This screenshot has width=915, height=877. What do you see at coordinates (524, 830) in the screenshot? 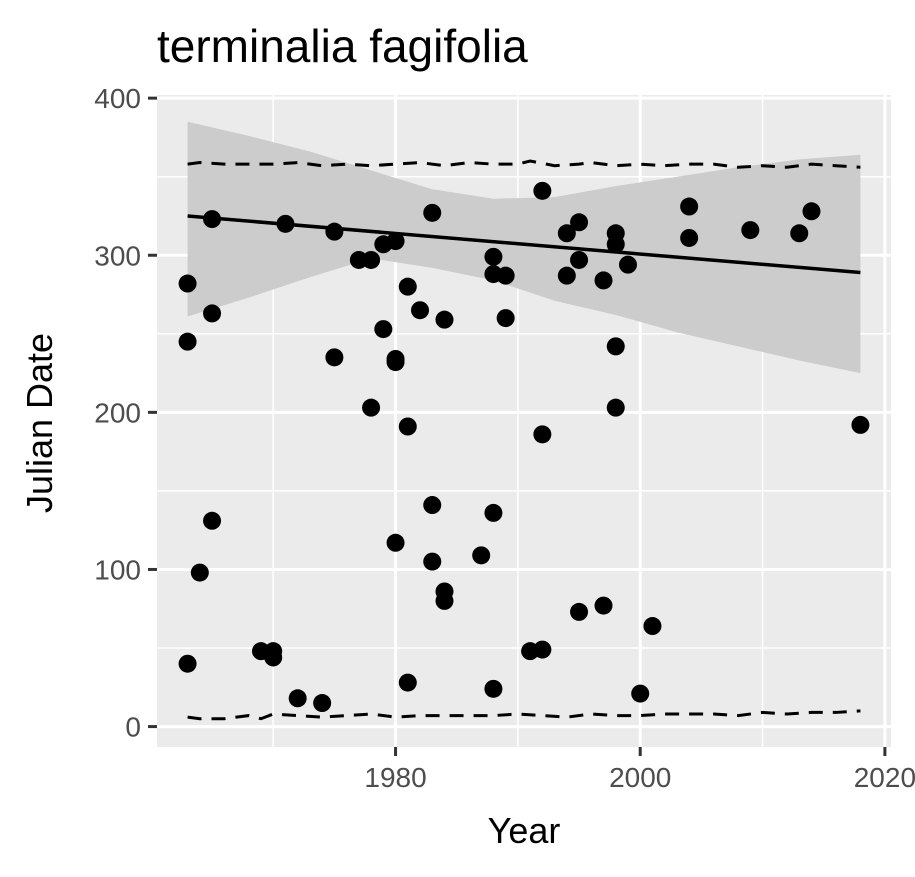
I see `x-axis-title: Year` at bounding box center [524, 830].